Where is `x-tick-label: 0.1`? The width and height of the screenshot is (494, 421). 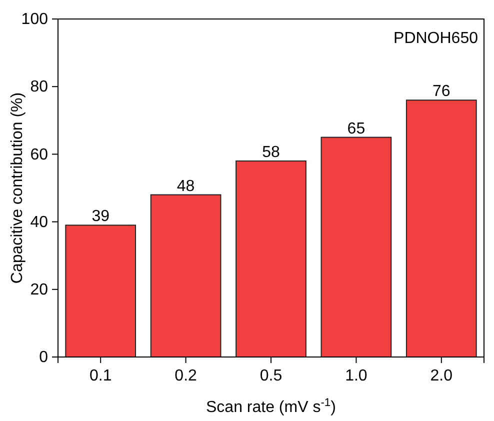
x-tick-label: 0.1 is located at coordinates (100, 375).